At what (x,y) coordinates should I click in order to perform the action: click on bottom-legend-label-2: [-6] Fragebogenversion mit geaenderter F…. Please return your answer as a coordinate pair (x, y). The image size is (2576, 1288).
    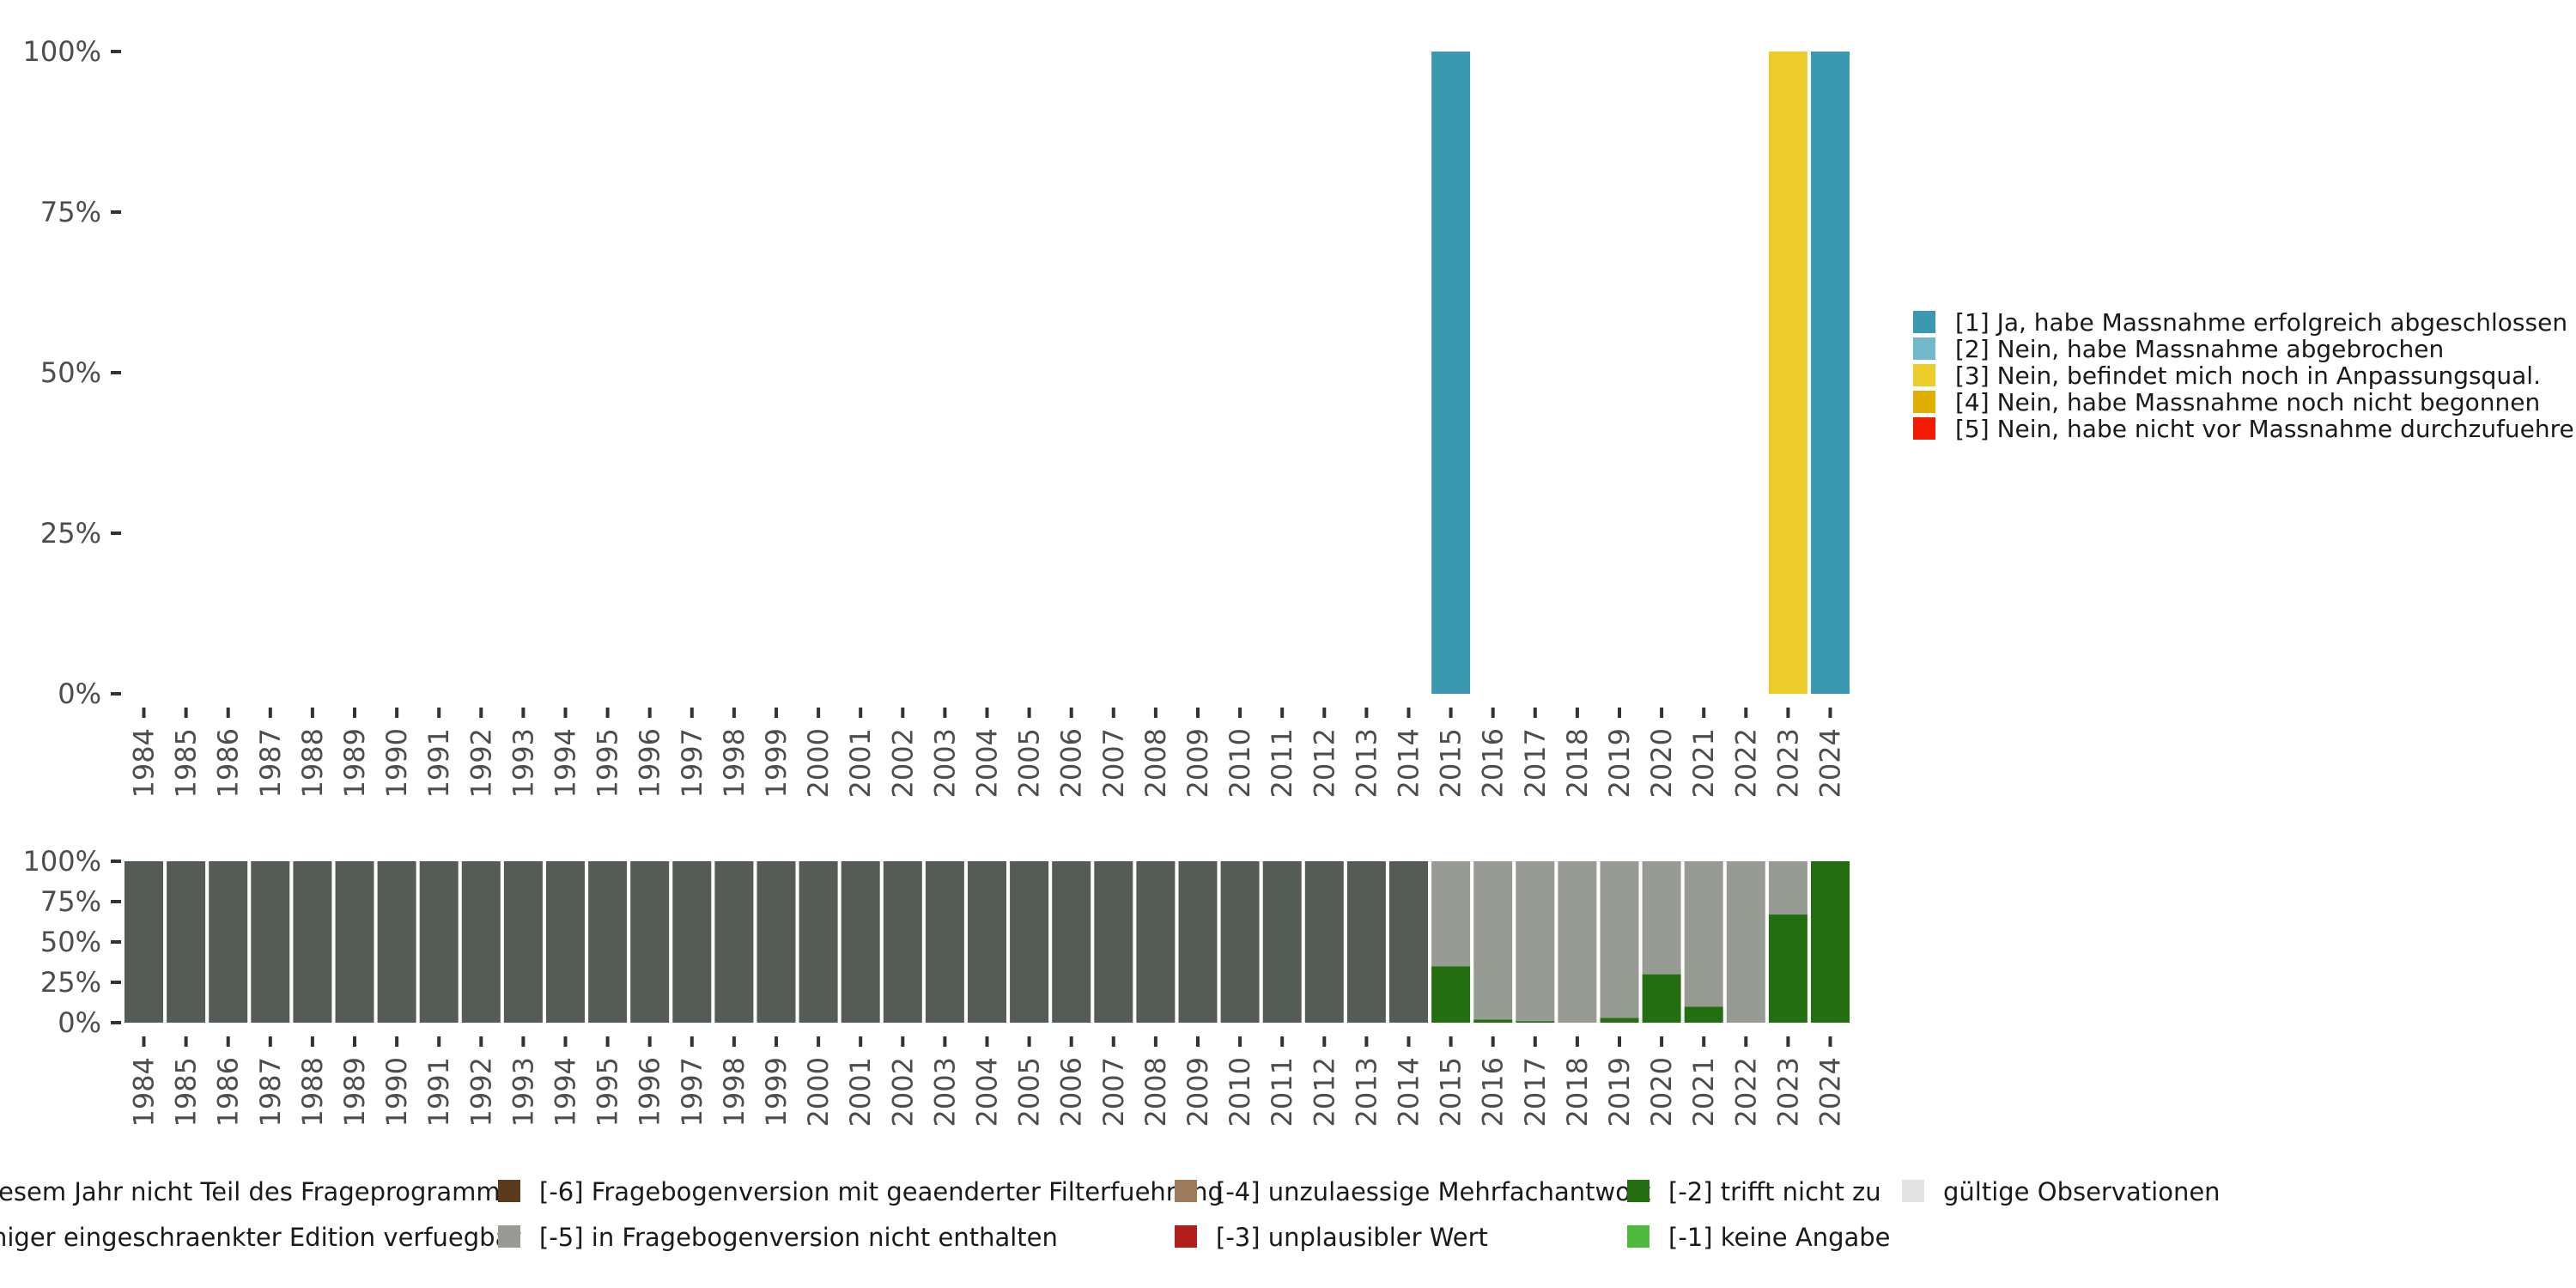
    Looking at the image, I should click on (881, 1191).